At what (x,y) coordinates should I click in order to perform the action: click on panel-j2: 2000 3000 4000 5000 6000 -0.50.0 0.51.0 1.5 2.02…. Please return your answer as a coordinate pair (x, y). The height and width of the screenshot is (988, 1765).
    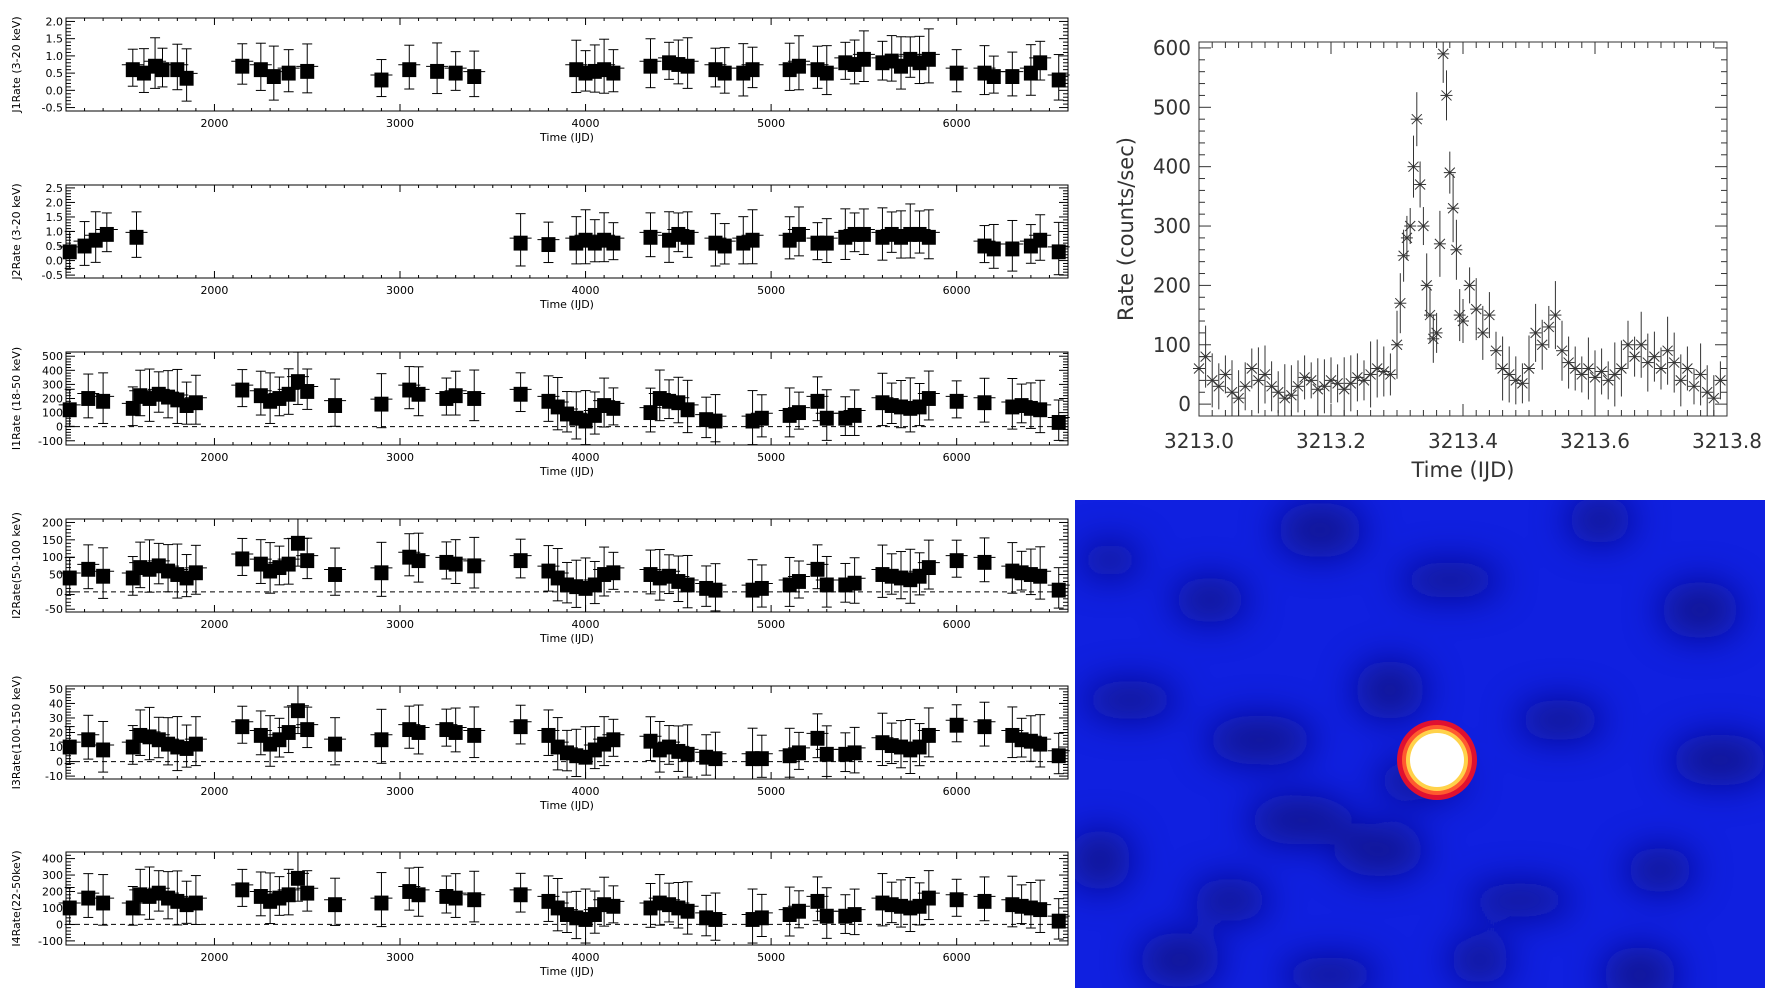
    Looking at the image, I should click on (540, 246).